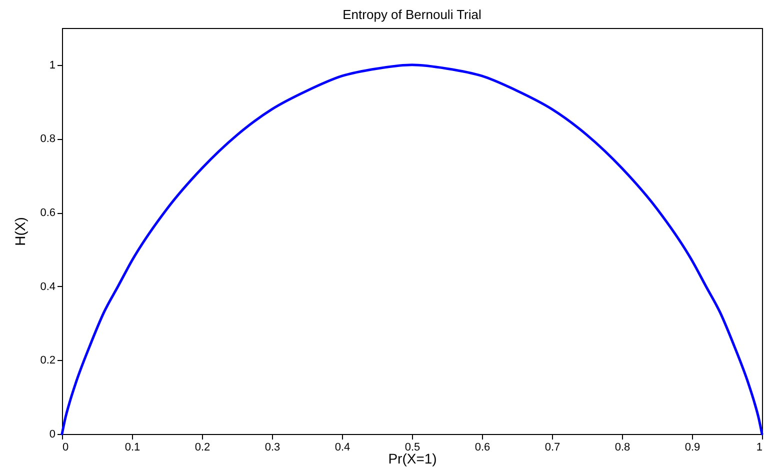  What do you see at coordinates (759, 448) in the screenshot?
I see `x-tick-label: 1` at bounding box center [759, 448].